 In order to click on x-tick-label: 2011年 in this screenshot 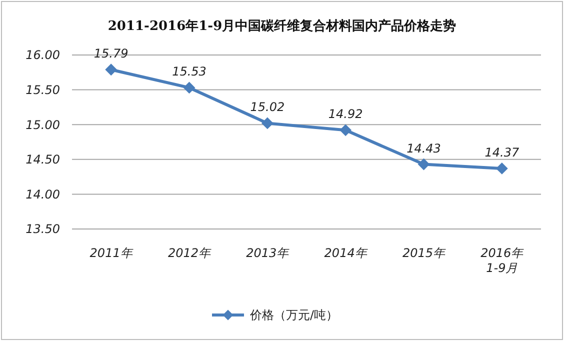, I will do `click(112, 253)`.